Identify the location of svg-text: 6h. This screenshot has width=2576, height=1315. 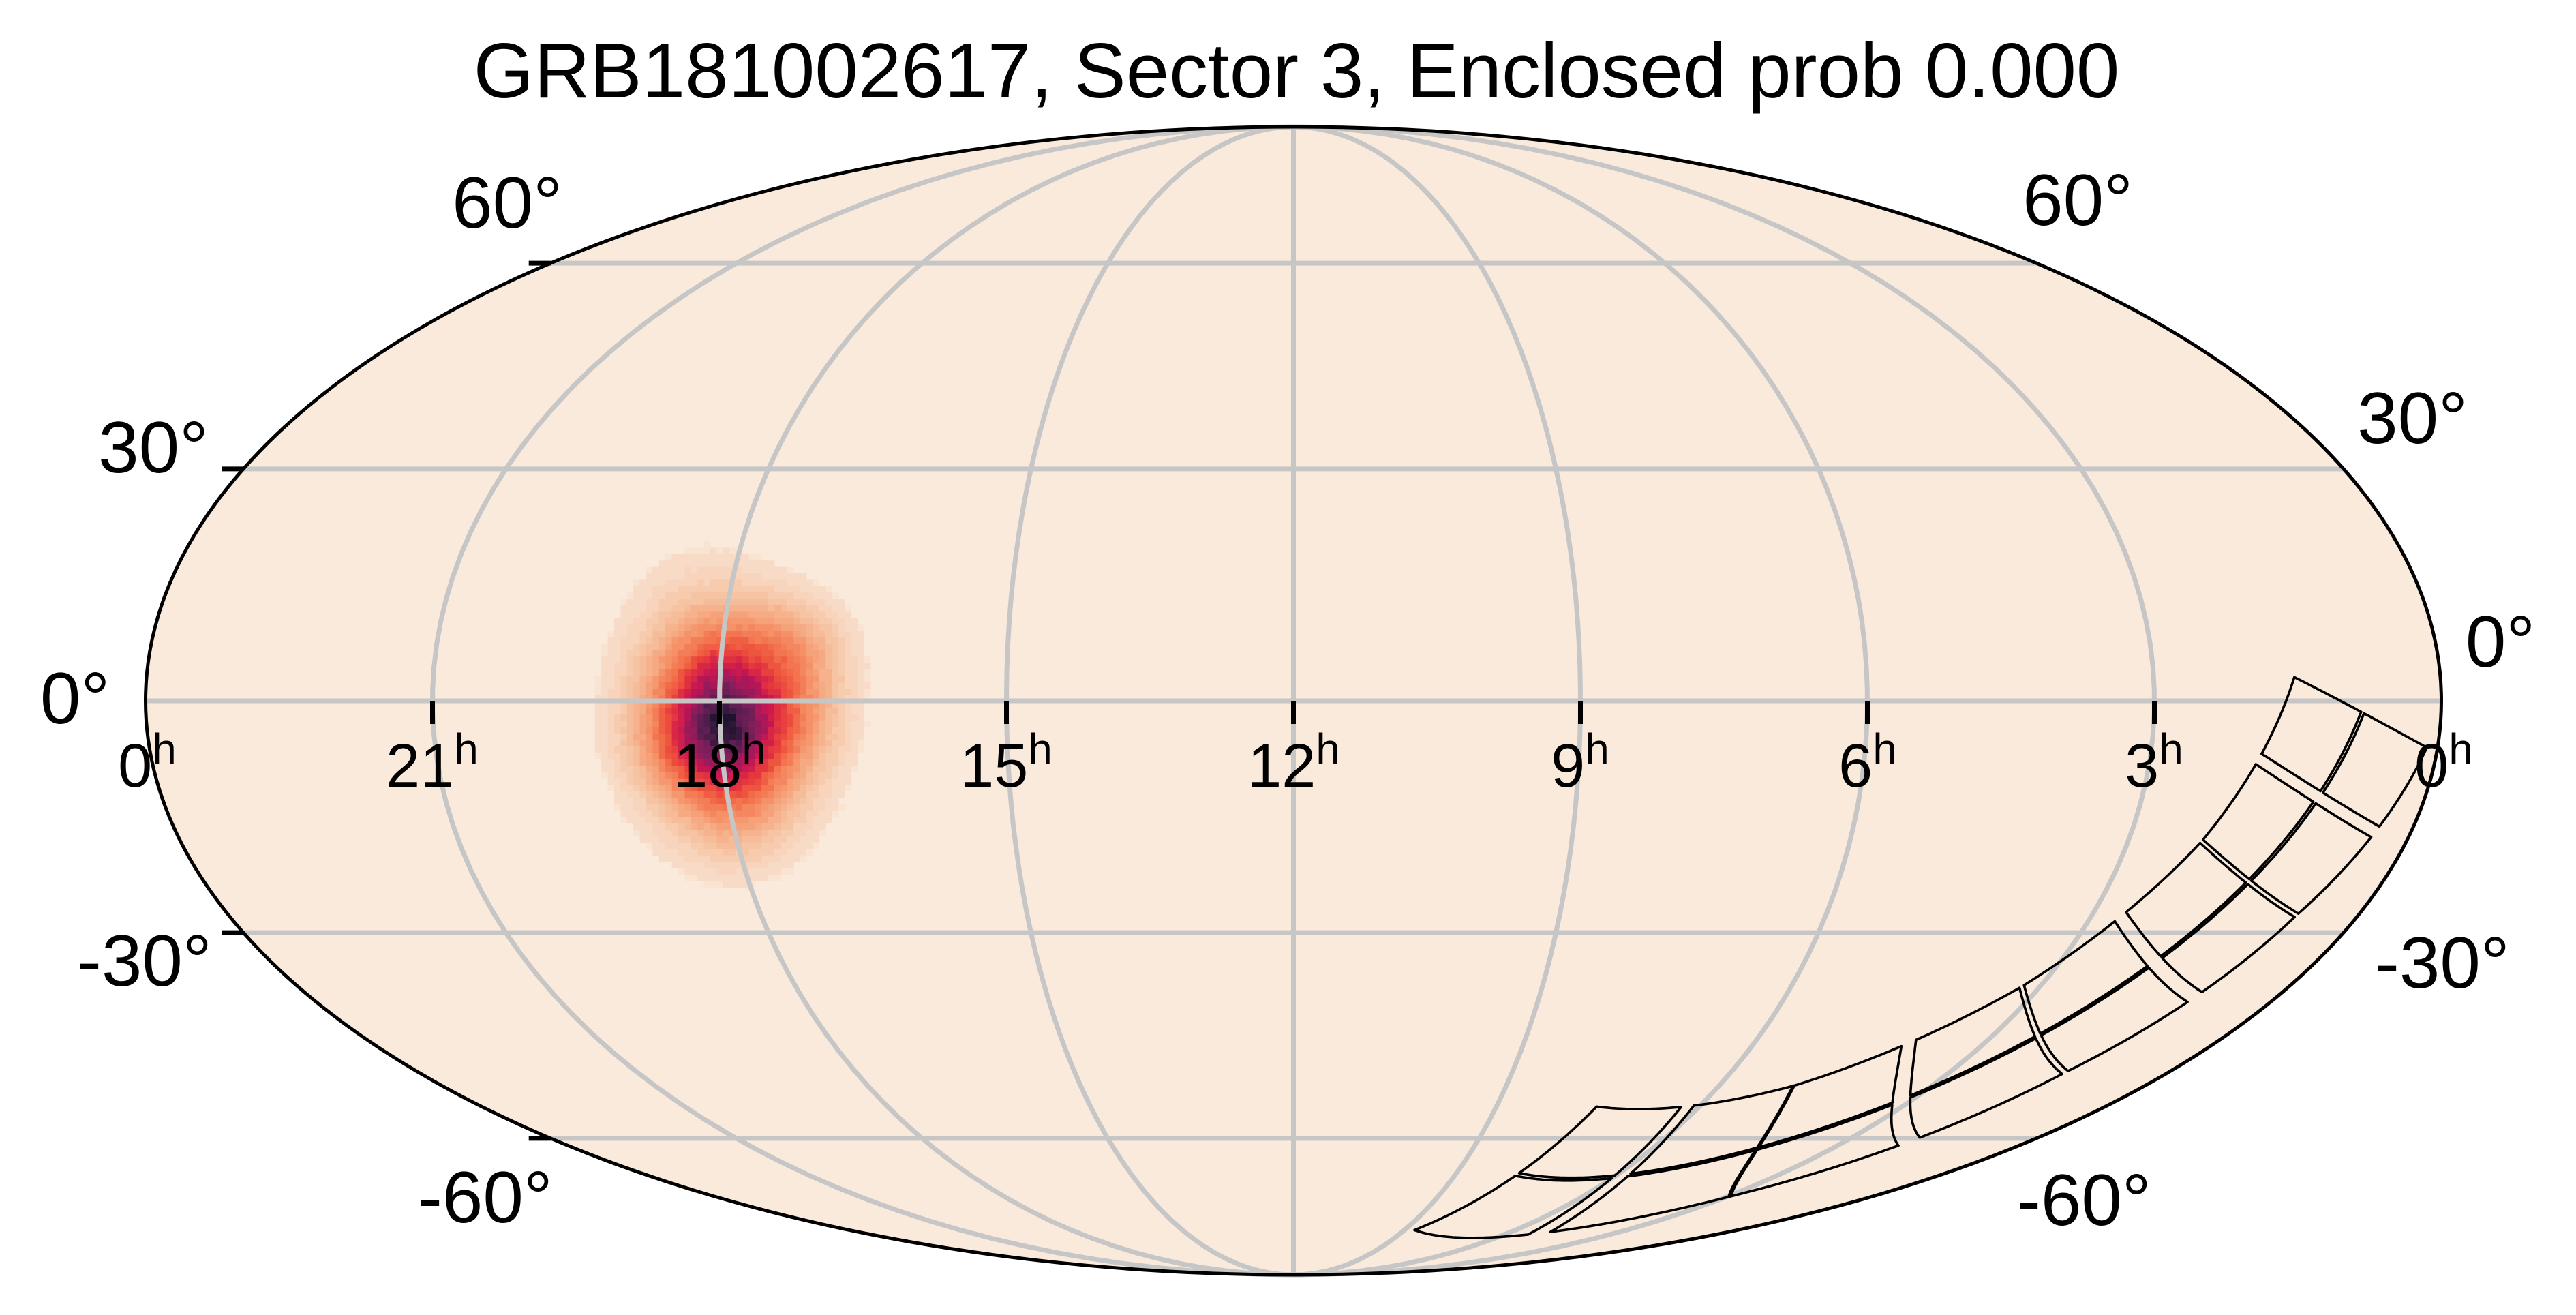
(1868, 762).